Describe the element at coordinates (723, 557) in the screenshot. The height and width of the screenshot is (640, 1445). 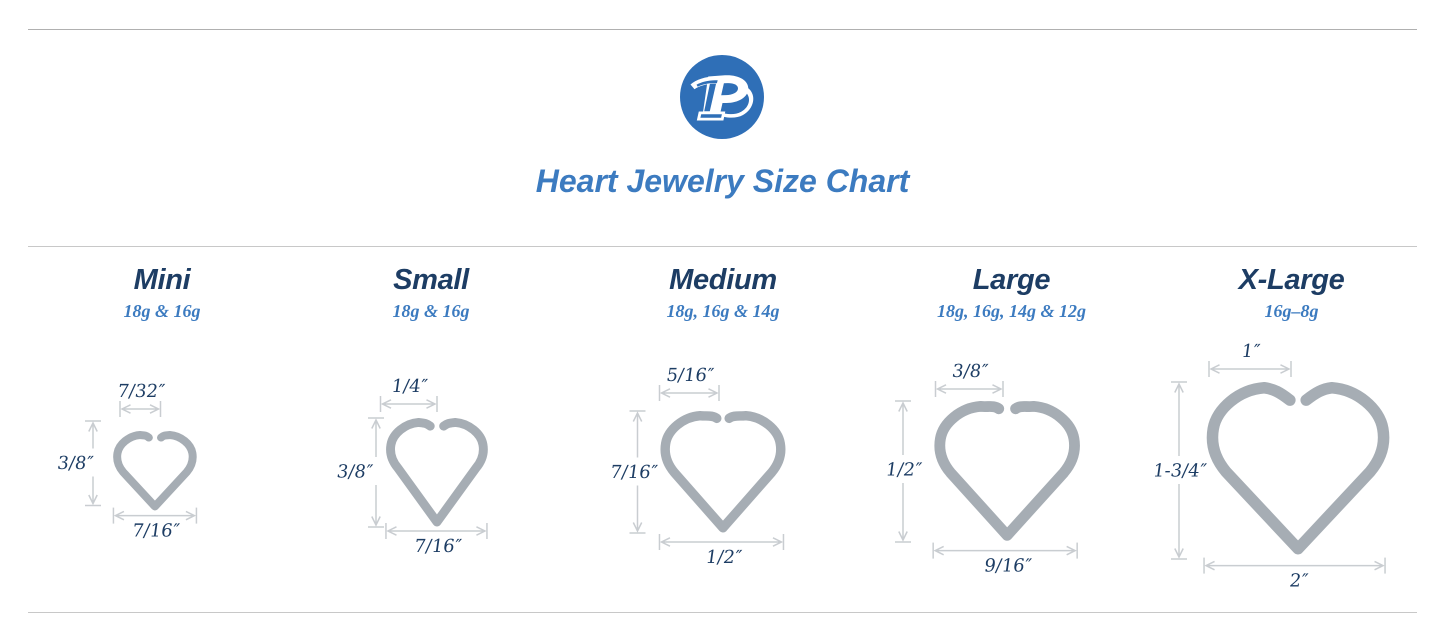
I see `medium-bottom-width-label: 1/2″` at that location.